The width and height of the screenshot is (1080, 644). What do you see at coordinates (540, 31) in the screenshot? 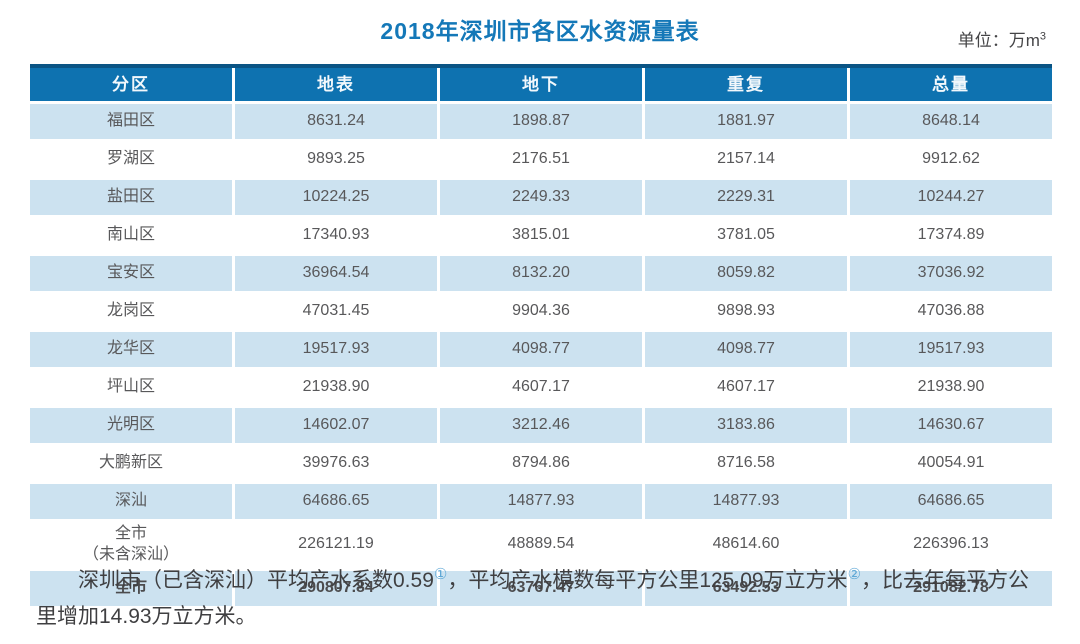
I see `page-title: 2018年深圳市各区水资源量表` at bounding box center [540, 31].